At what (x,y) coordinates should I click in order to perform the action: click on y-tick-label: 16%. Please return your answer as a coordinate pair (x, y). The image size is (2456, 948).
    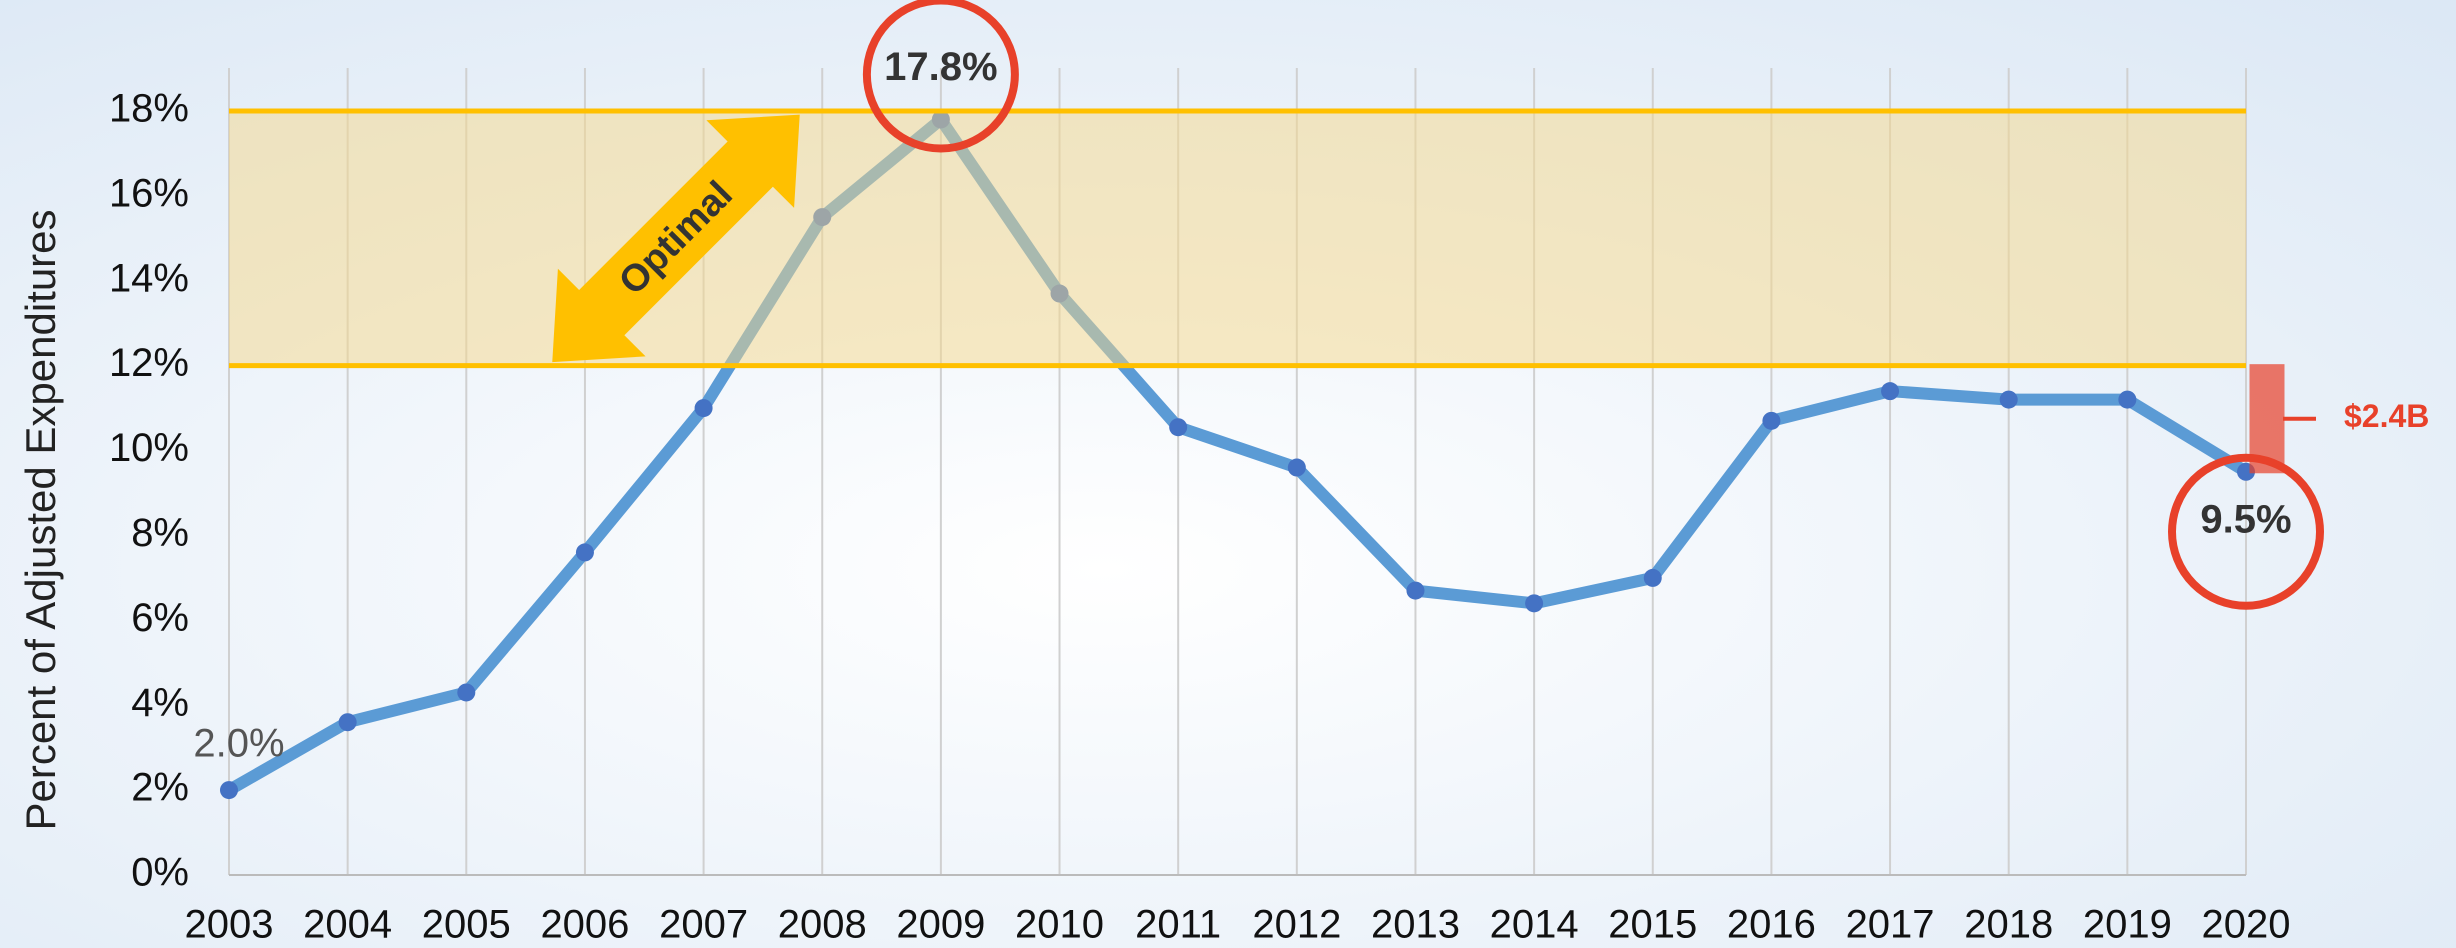
    Looking at the image, I should click on (149, 193).